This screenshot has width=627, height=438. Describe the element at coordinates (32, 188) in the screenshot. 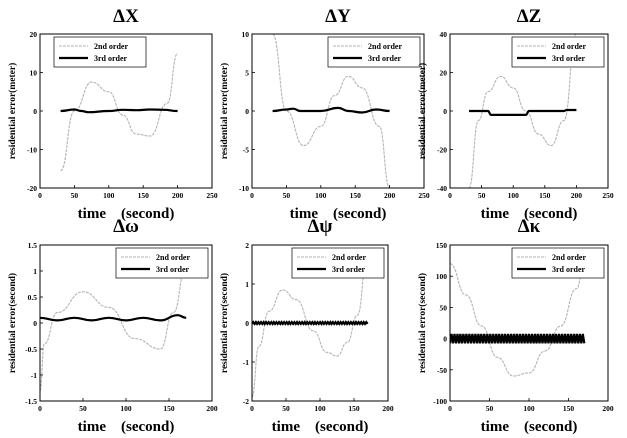

I see `y-tick-label: -20` at that location.